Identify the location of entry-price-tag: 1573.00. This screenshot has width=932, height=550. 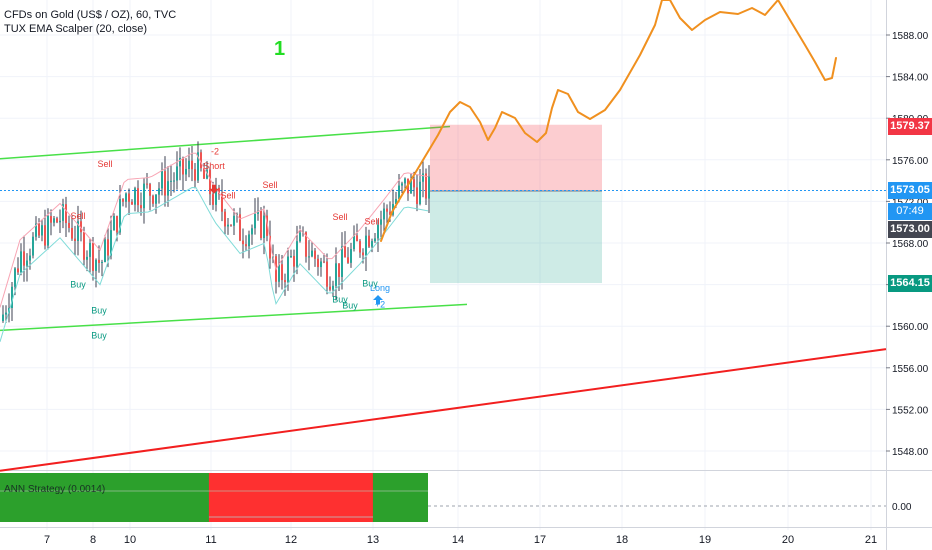
(910, 229).